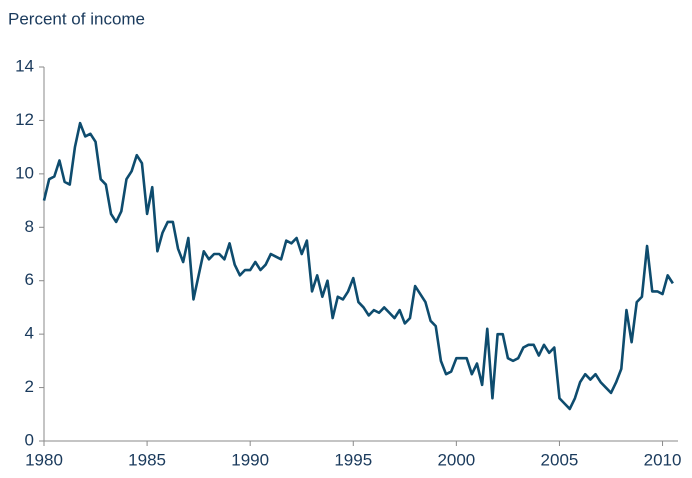 This screenshot has width=692, height=478. I want to click on x-tick-label: 1995, so click(353, 459).